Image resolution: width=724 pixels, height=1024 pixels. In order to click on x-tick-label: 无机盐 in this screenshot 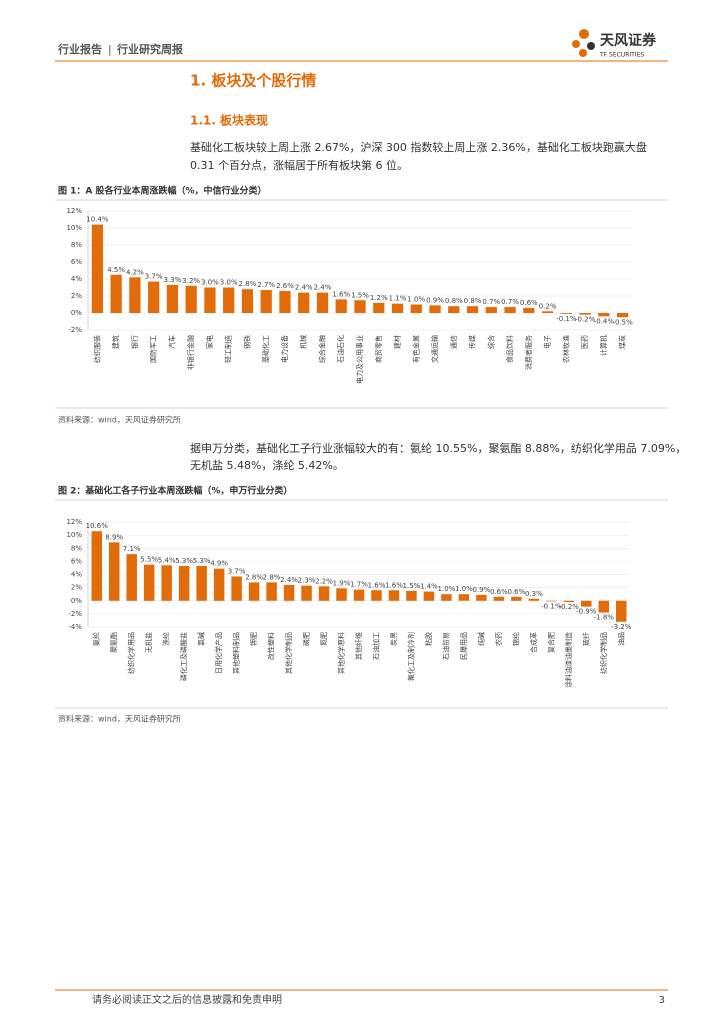, I will do `click(148, 642)`.